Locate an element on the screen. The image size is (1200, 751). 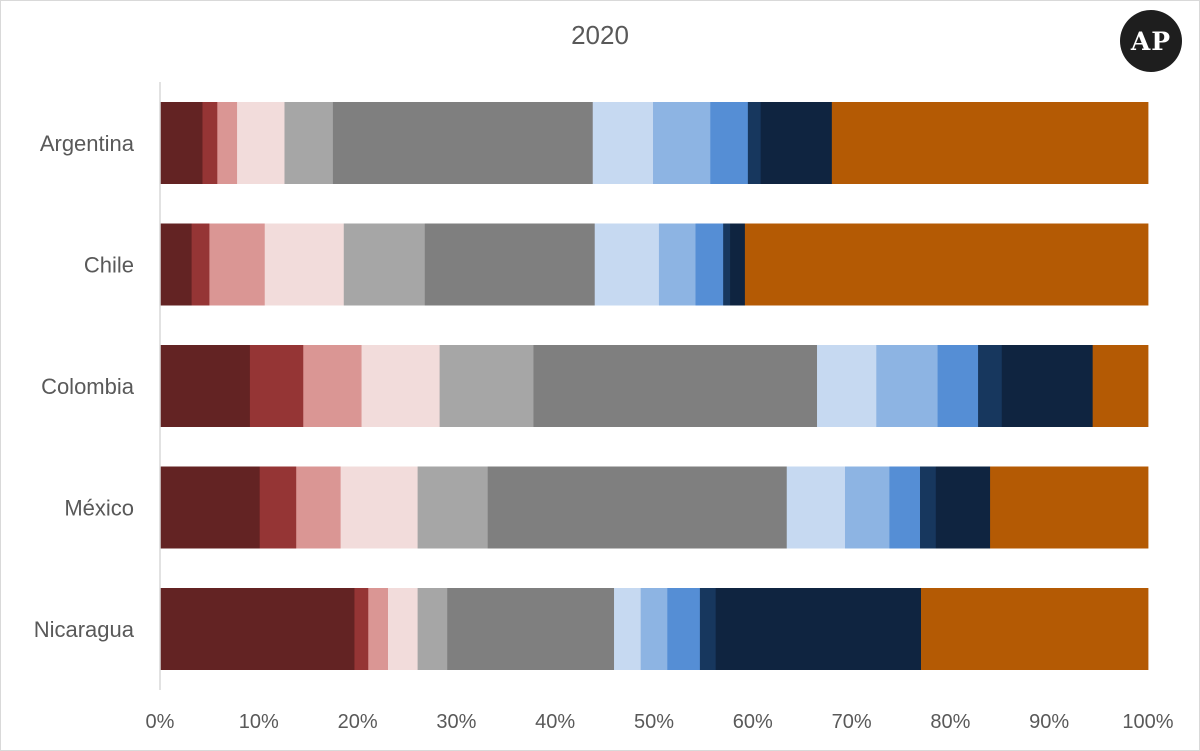
x-tick-label: 10% is located at coordinates (259, 722).